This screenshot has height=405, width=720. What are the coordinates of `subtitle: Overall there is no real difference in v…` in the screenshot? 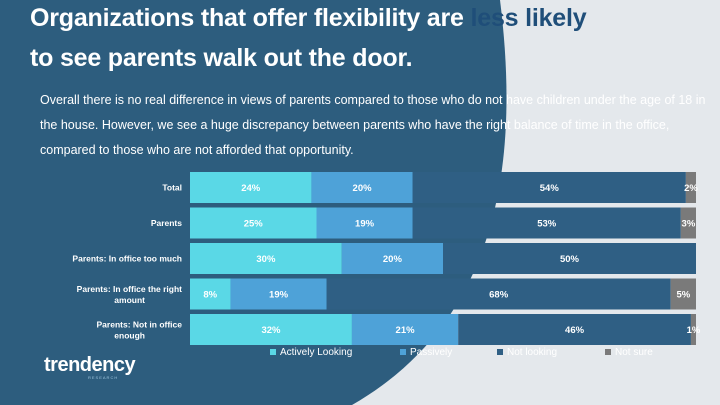 It's located at (373, 125).